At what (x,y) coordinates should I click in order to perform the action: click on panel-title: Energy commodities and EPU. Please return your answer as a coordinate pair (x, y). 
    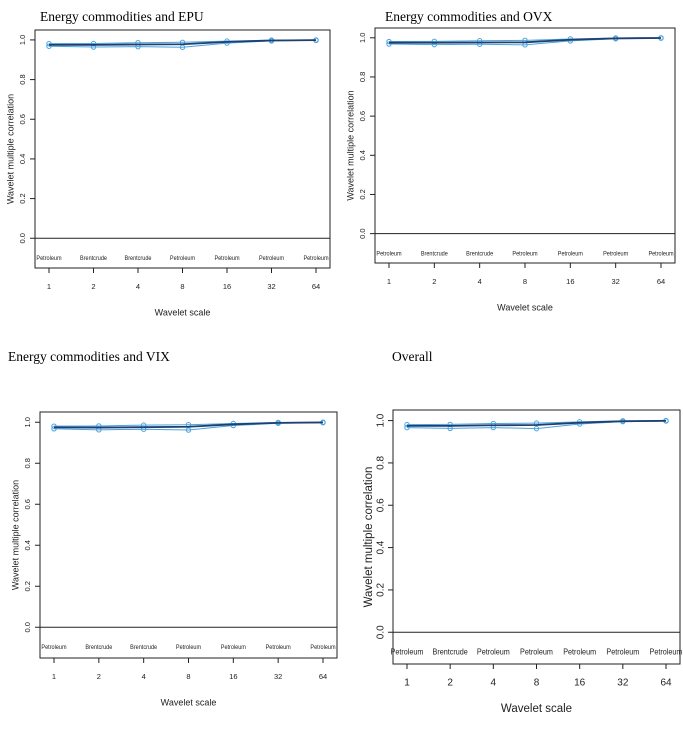
    Looking at the image, I should click on (122, 16).